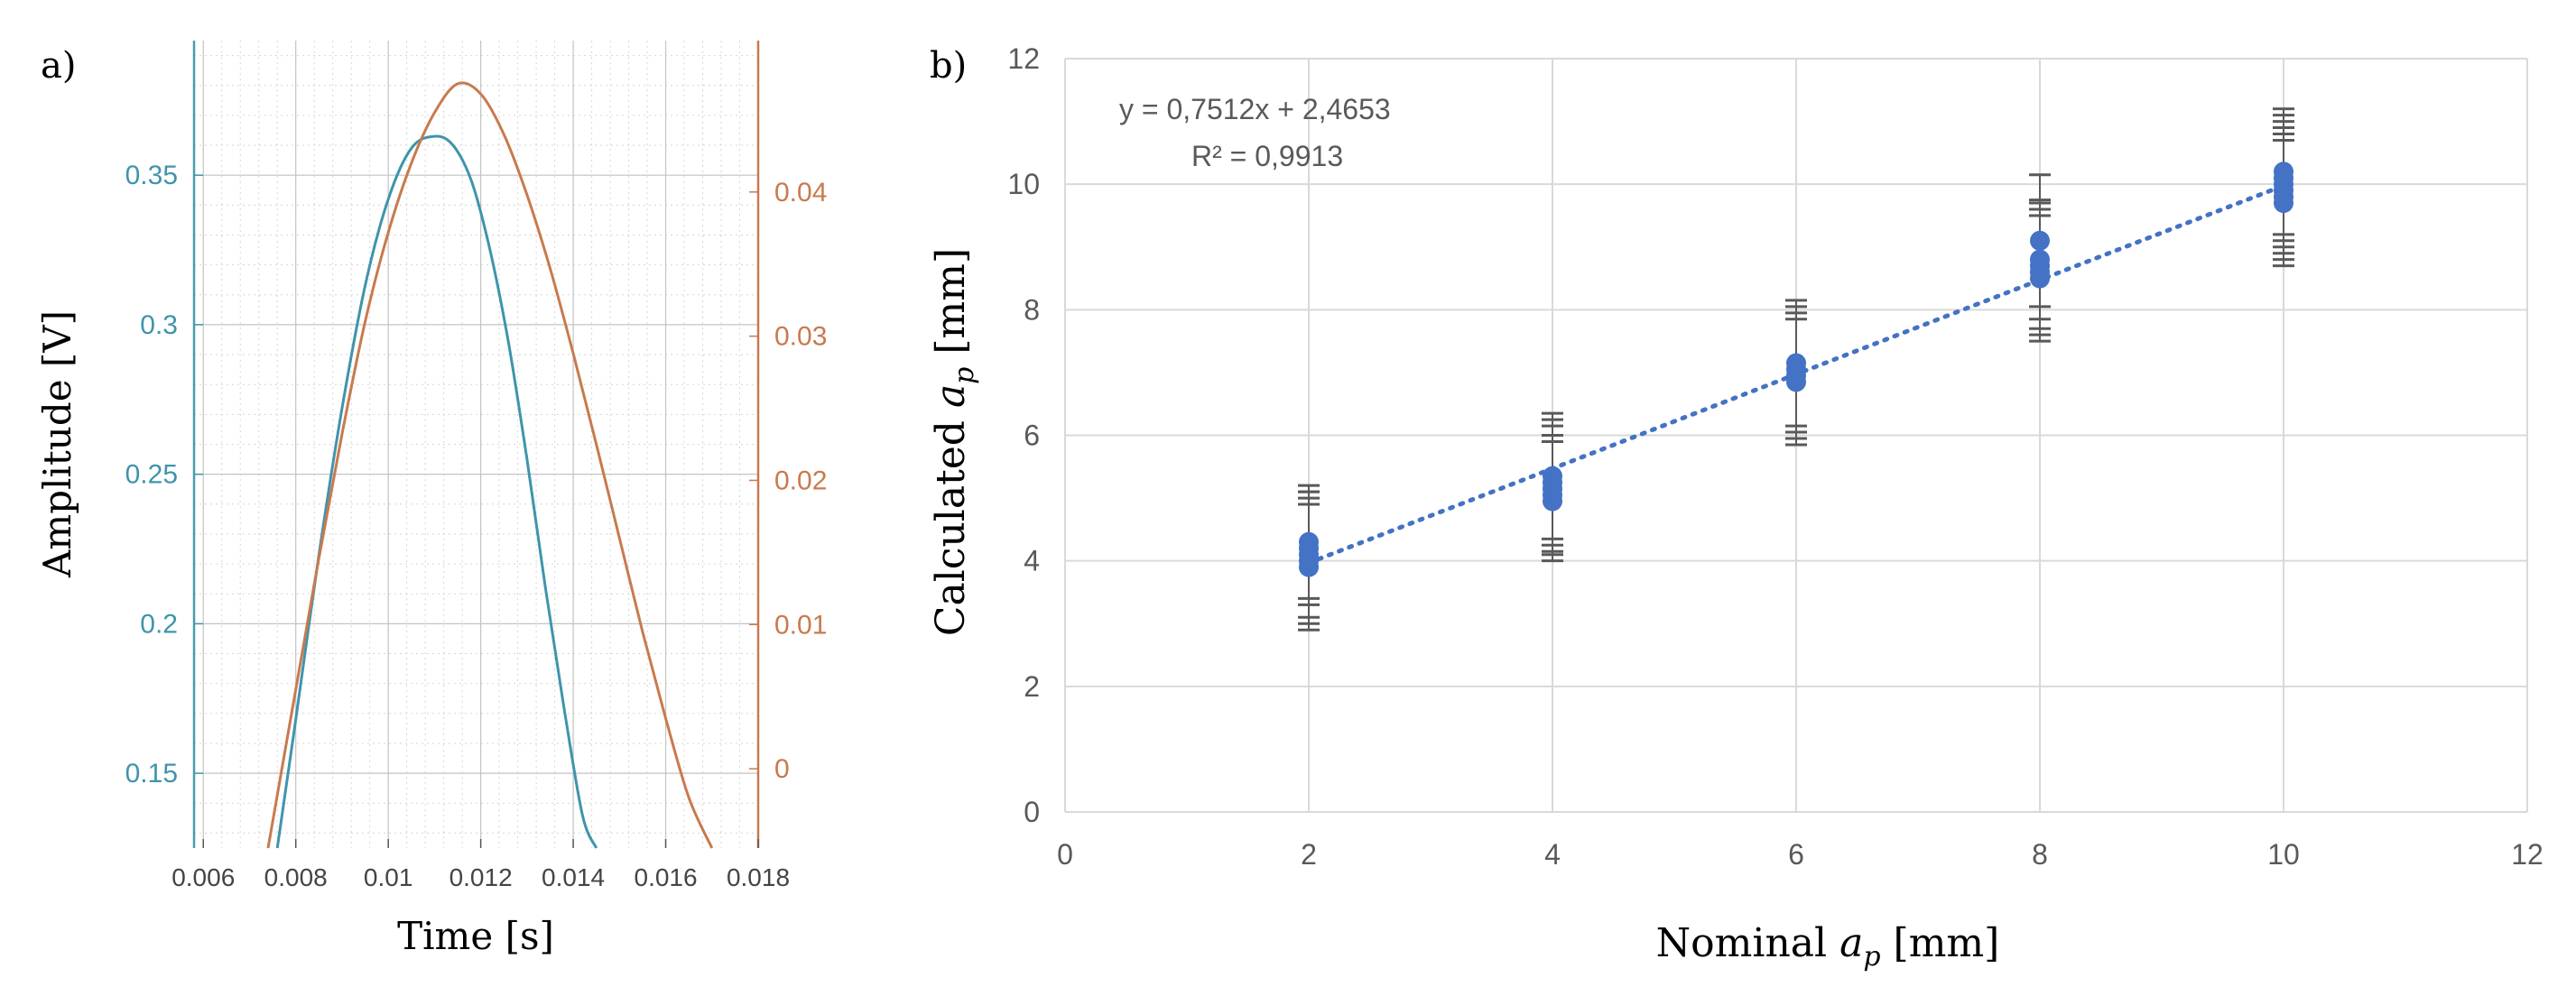 This screenshot has width=2576, height=996. Describe the element at coordinates (1552, 854) in the screenshot. I see `panel-b-x-tick-label: 4` at that location.